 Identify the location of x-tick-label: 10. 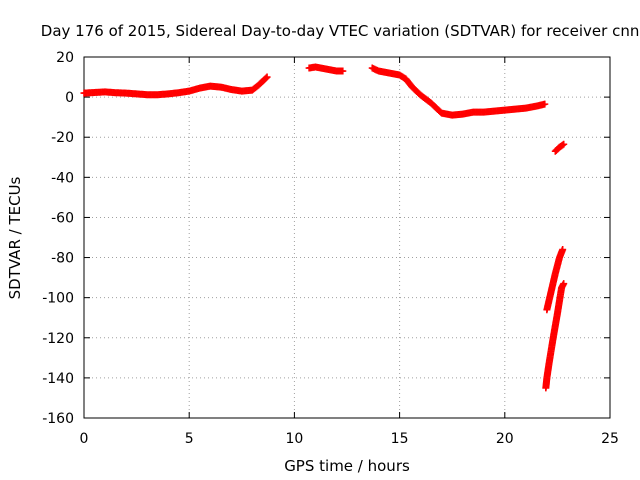
(294, 439).